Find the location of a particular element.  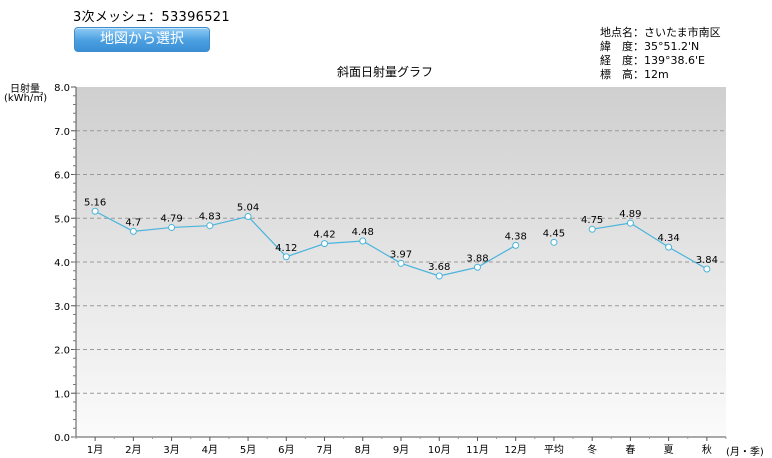

data-points is located at coordinates (401, 243).